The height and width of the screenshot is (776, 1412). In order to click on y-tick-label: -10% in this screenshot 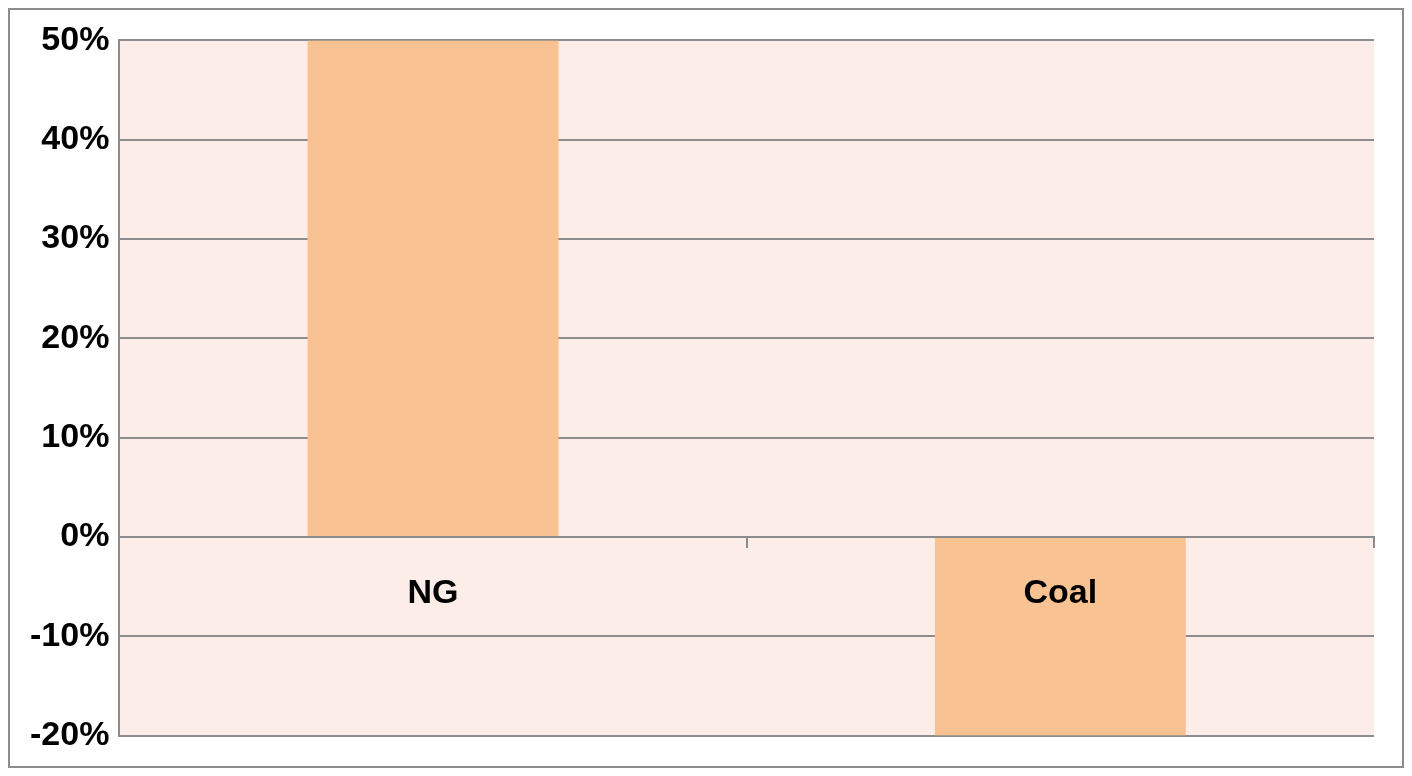, I will do `click(70, 633)`.